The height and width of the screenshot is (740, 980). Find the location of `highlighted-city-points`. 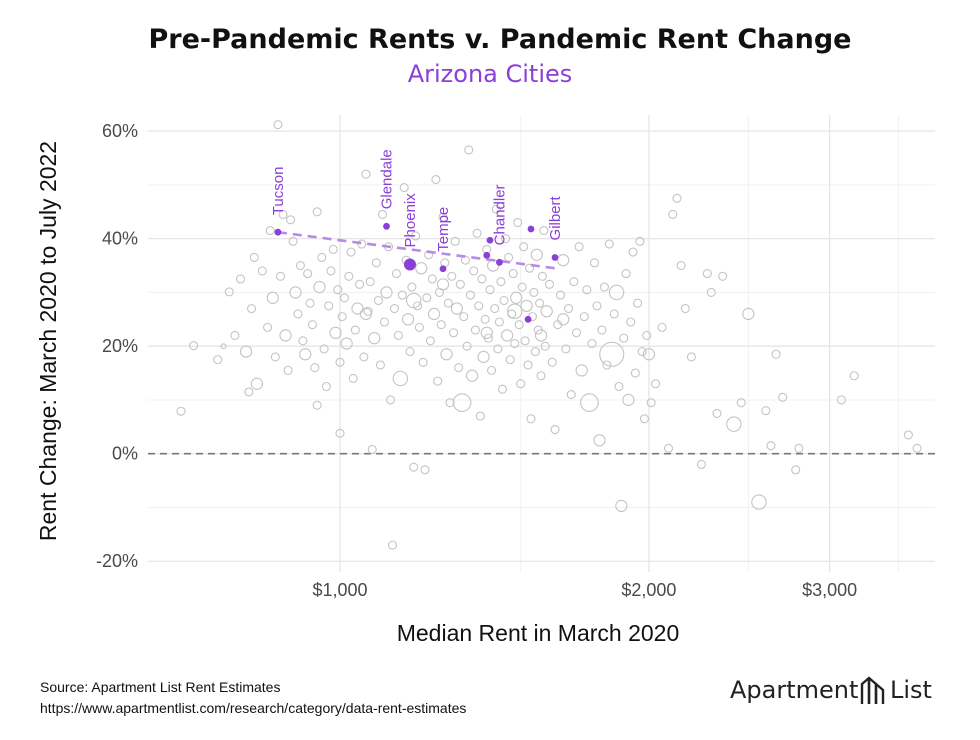

highlighted-city-points is located at coordinates (416, 272).